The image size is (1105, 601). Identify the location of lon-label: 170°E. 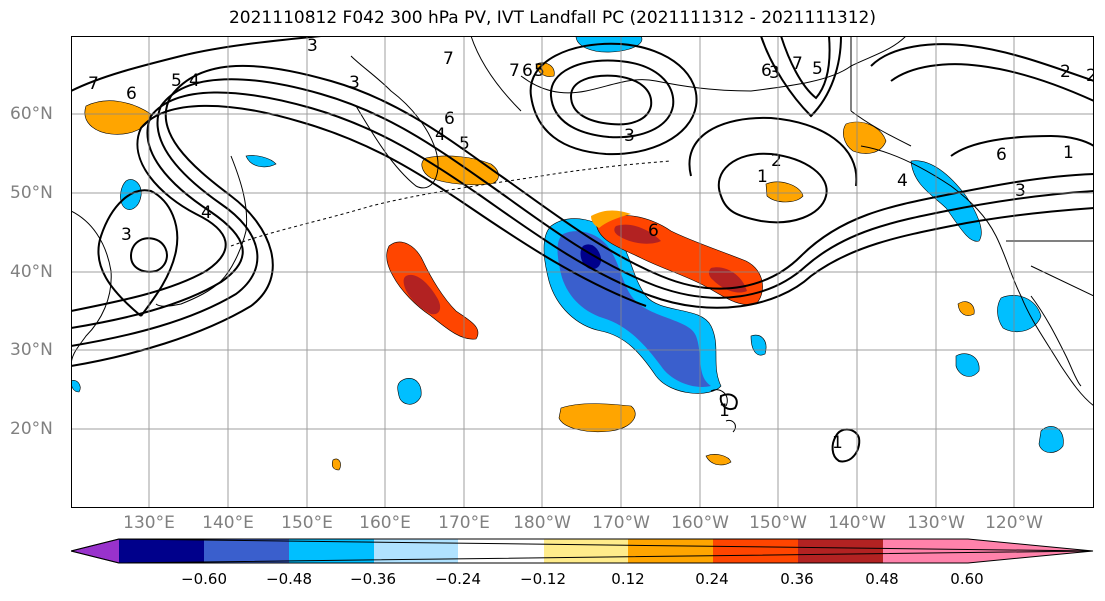
(464, 523).